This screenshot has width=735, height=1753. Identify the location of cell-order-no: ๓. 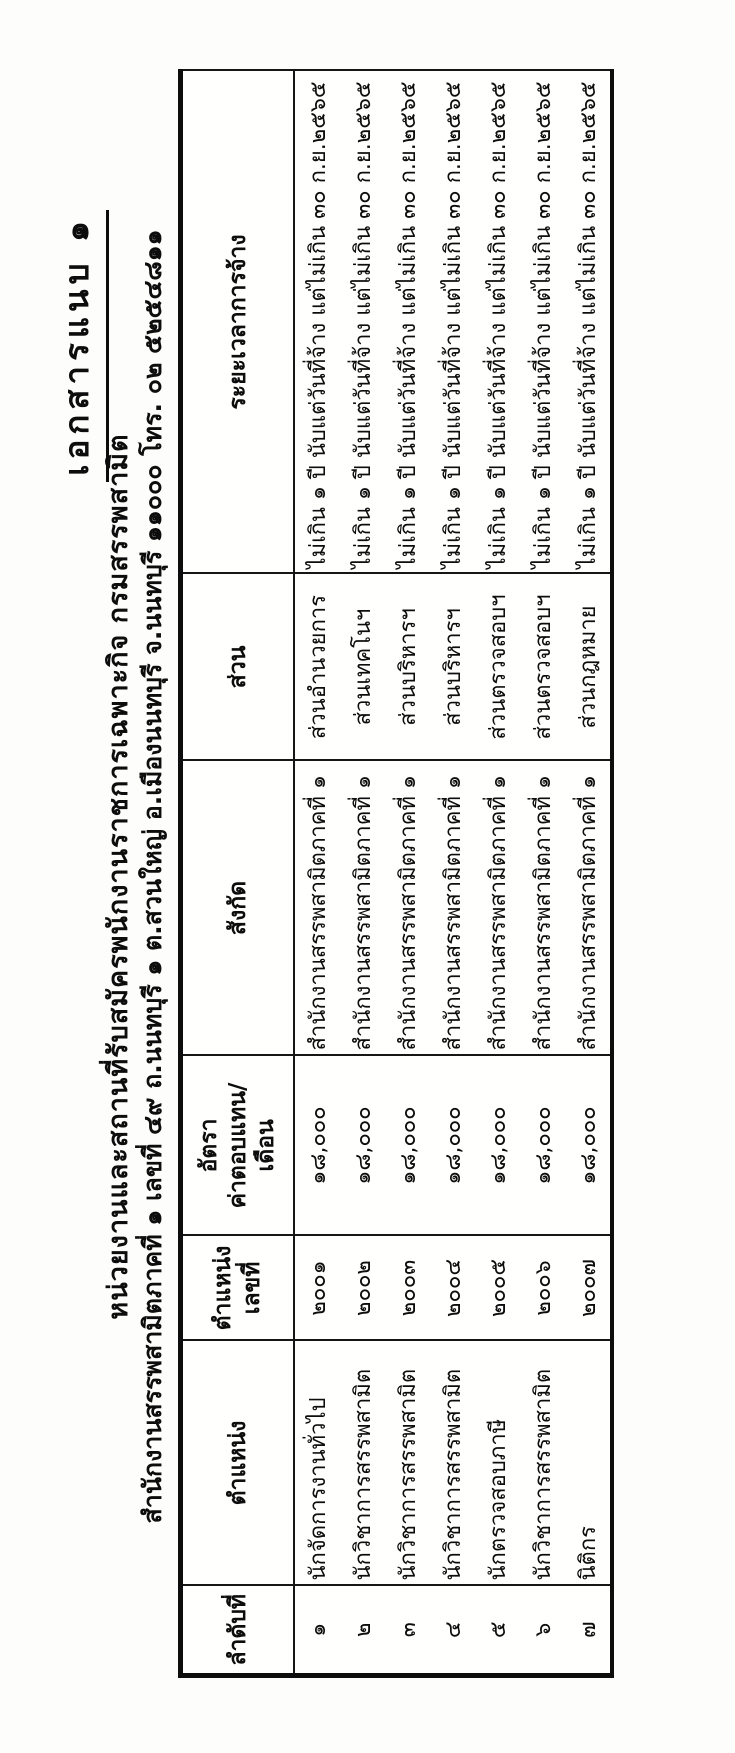
(407, 1630).